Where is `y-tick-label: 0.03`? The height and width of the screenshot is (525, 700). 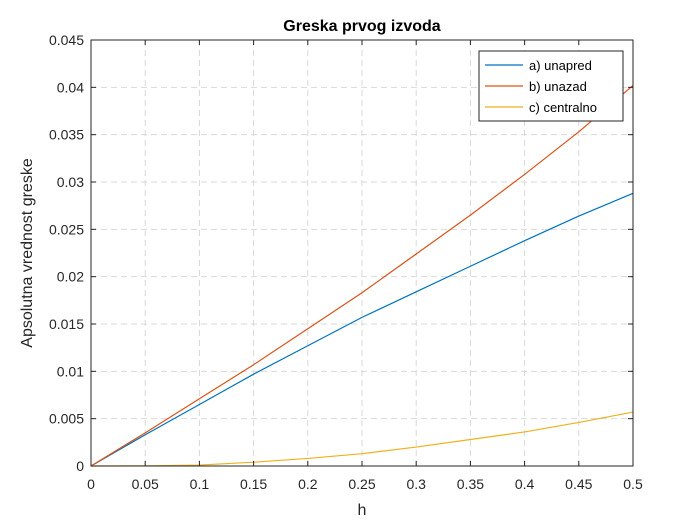
y-tick-label: 0.03 is located at coordinates (70, 182).